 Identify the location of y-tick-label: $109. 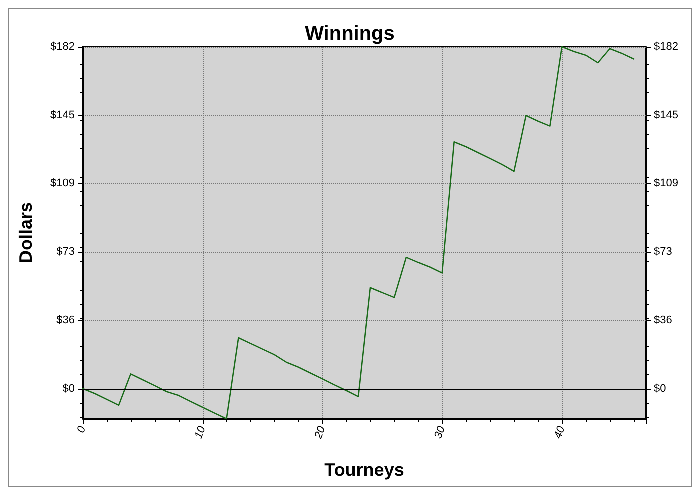
(62, 184).